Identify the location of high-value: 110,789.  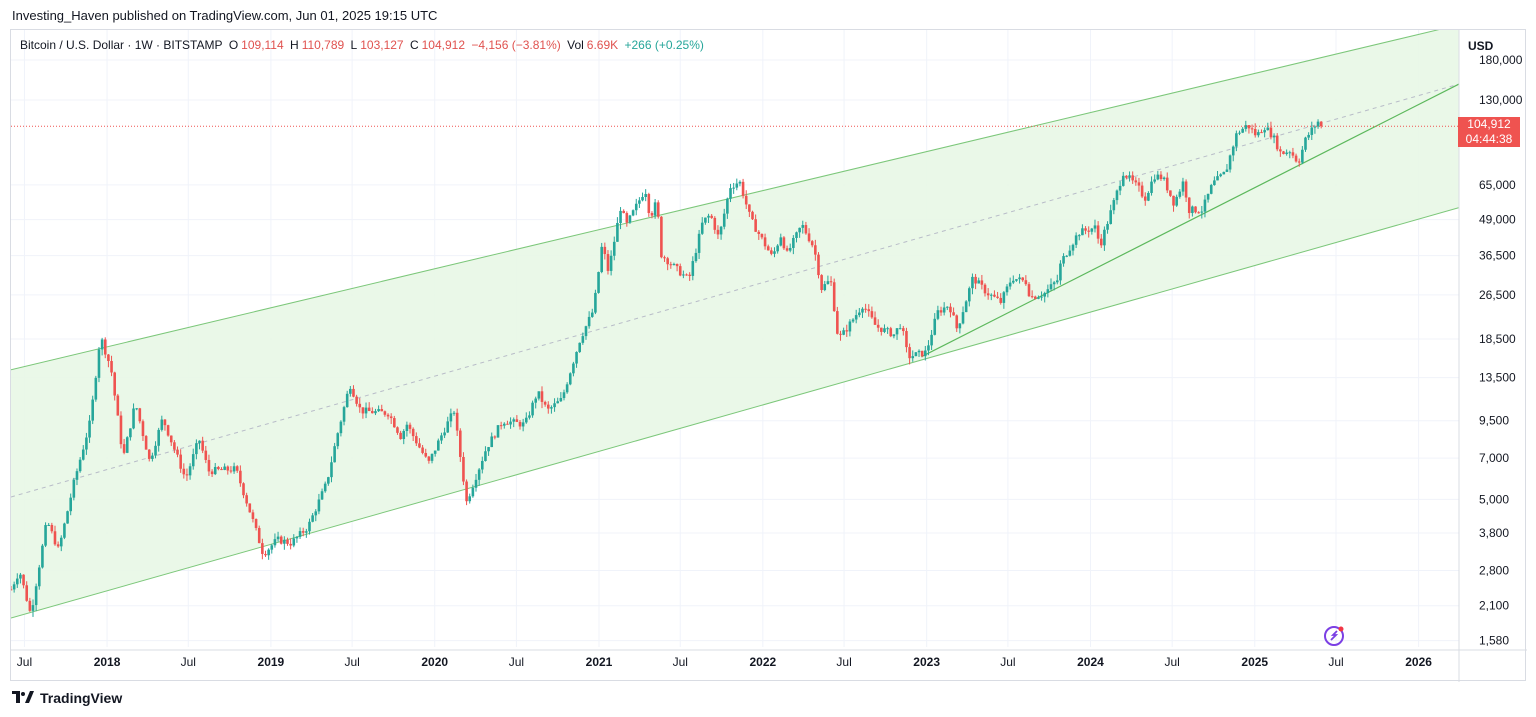
(323, 45).